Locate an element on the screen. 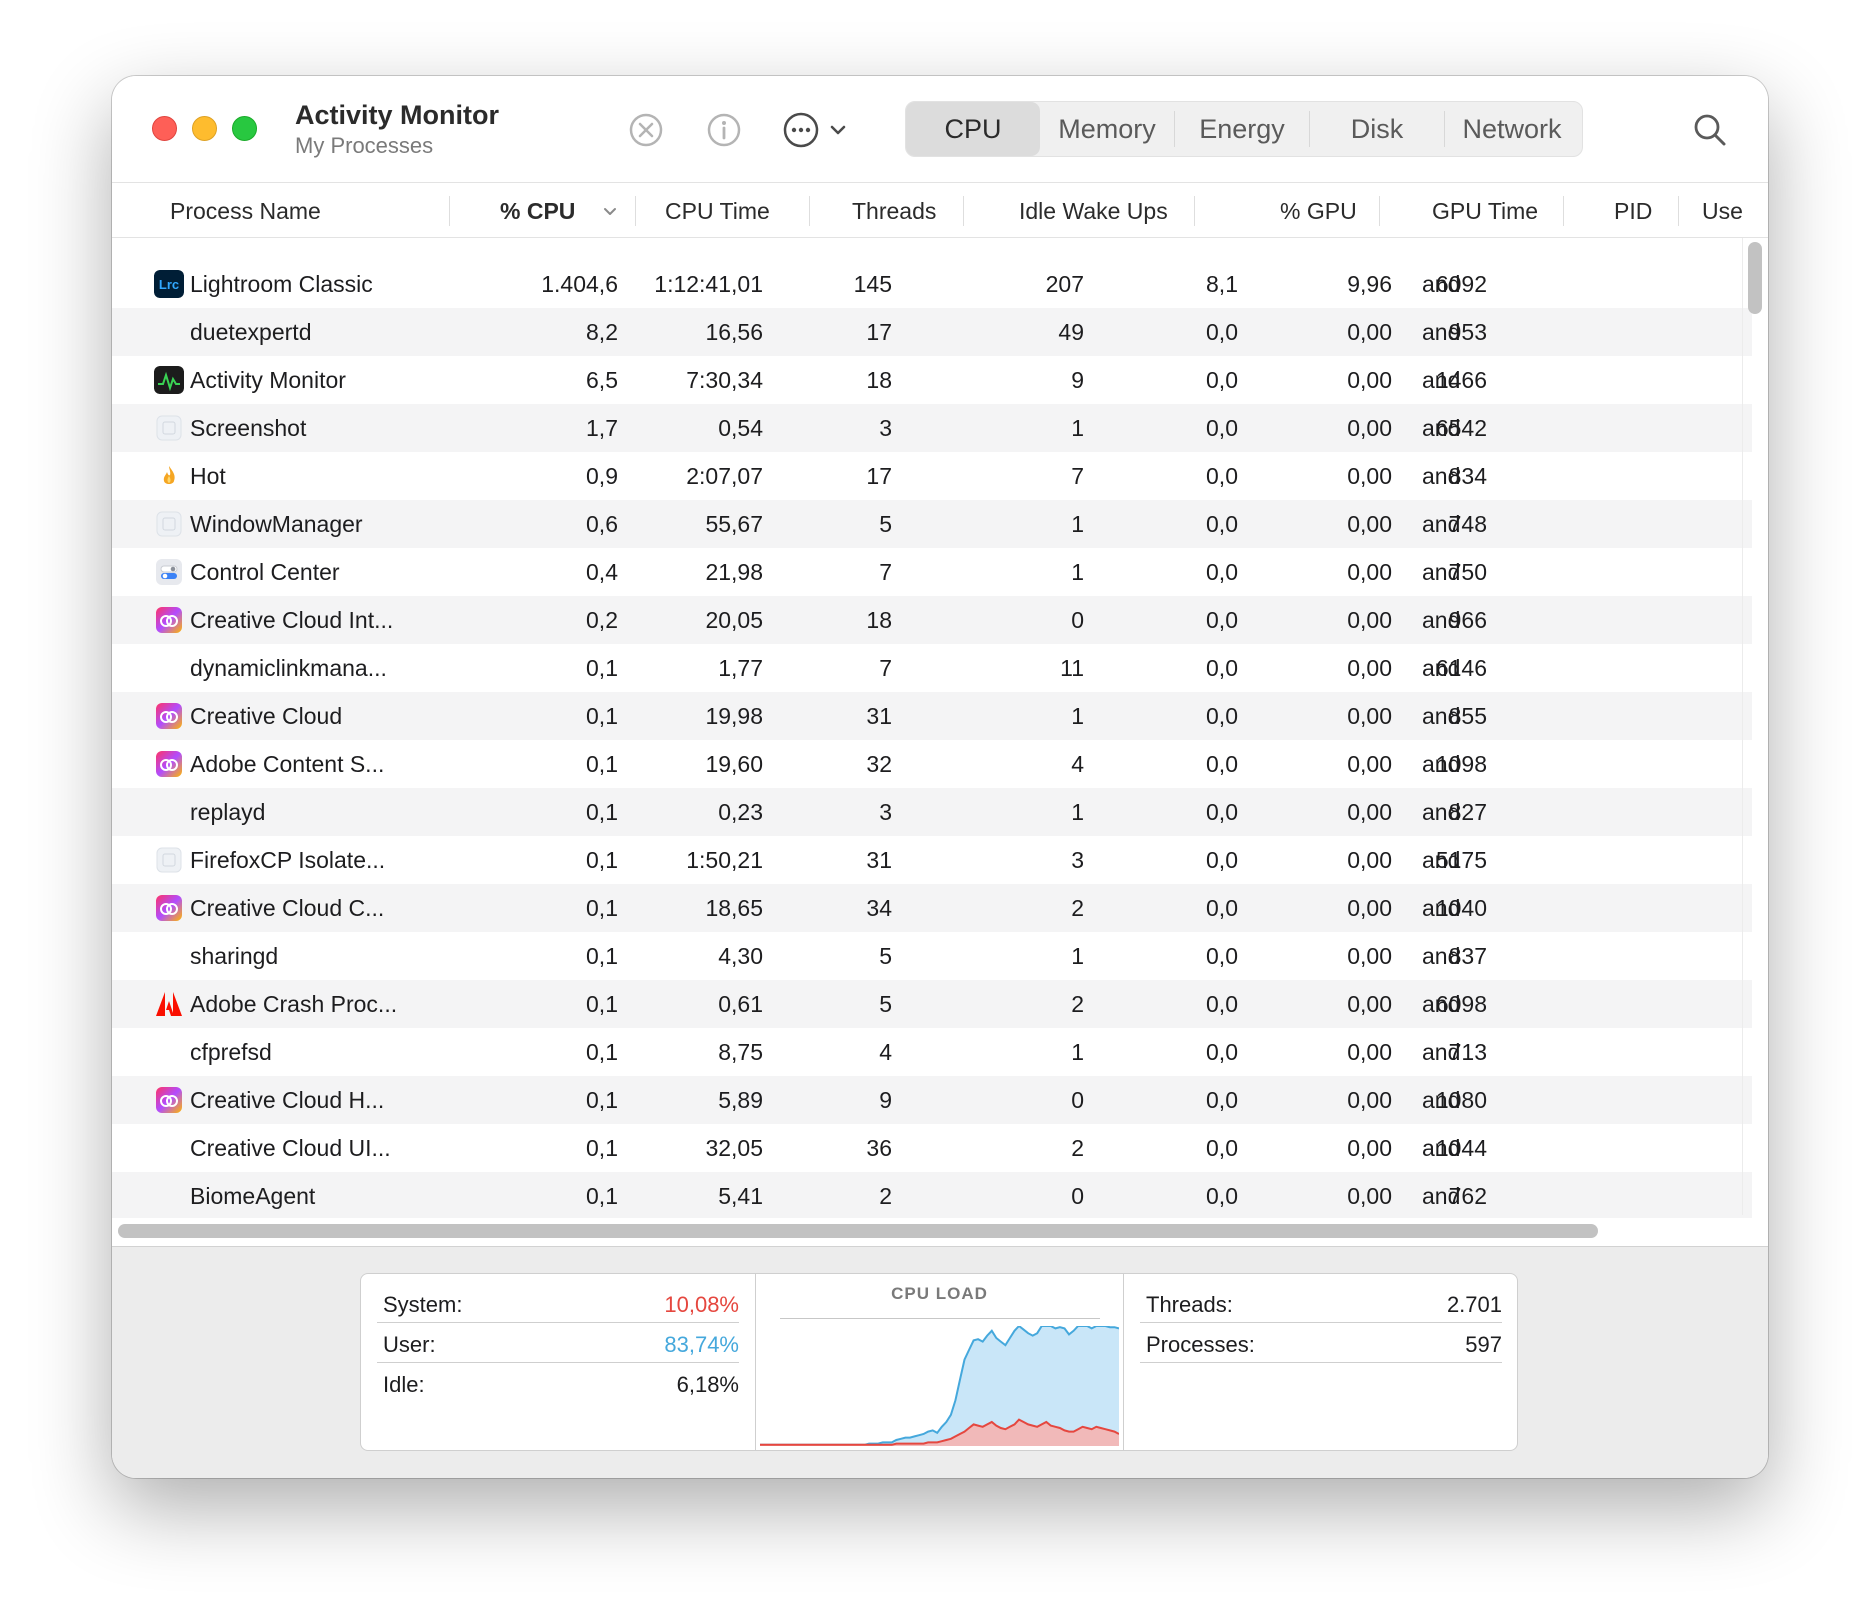  threads-cell: 32 is located at coordinates (879, 764).